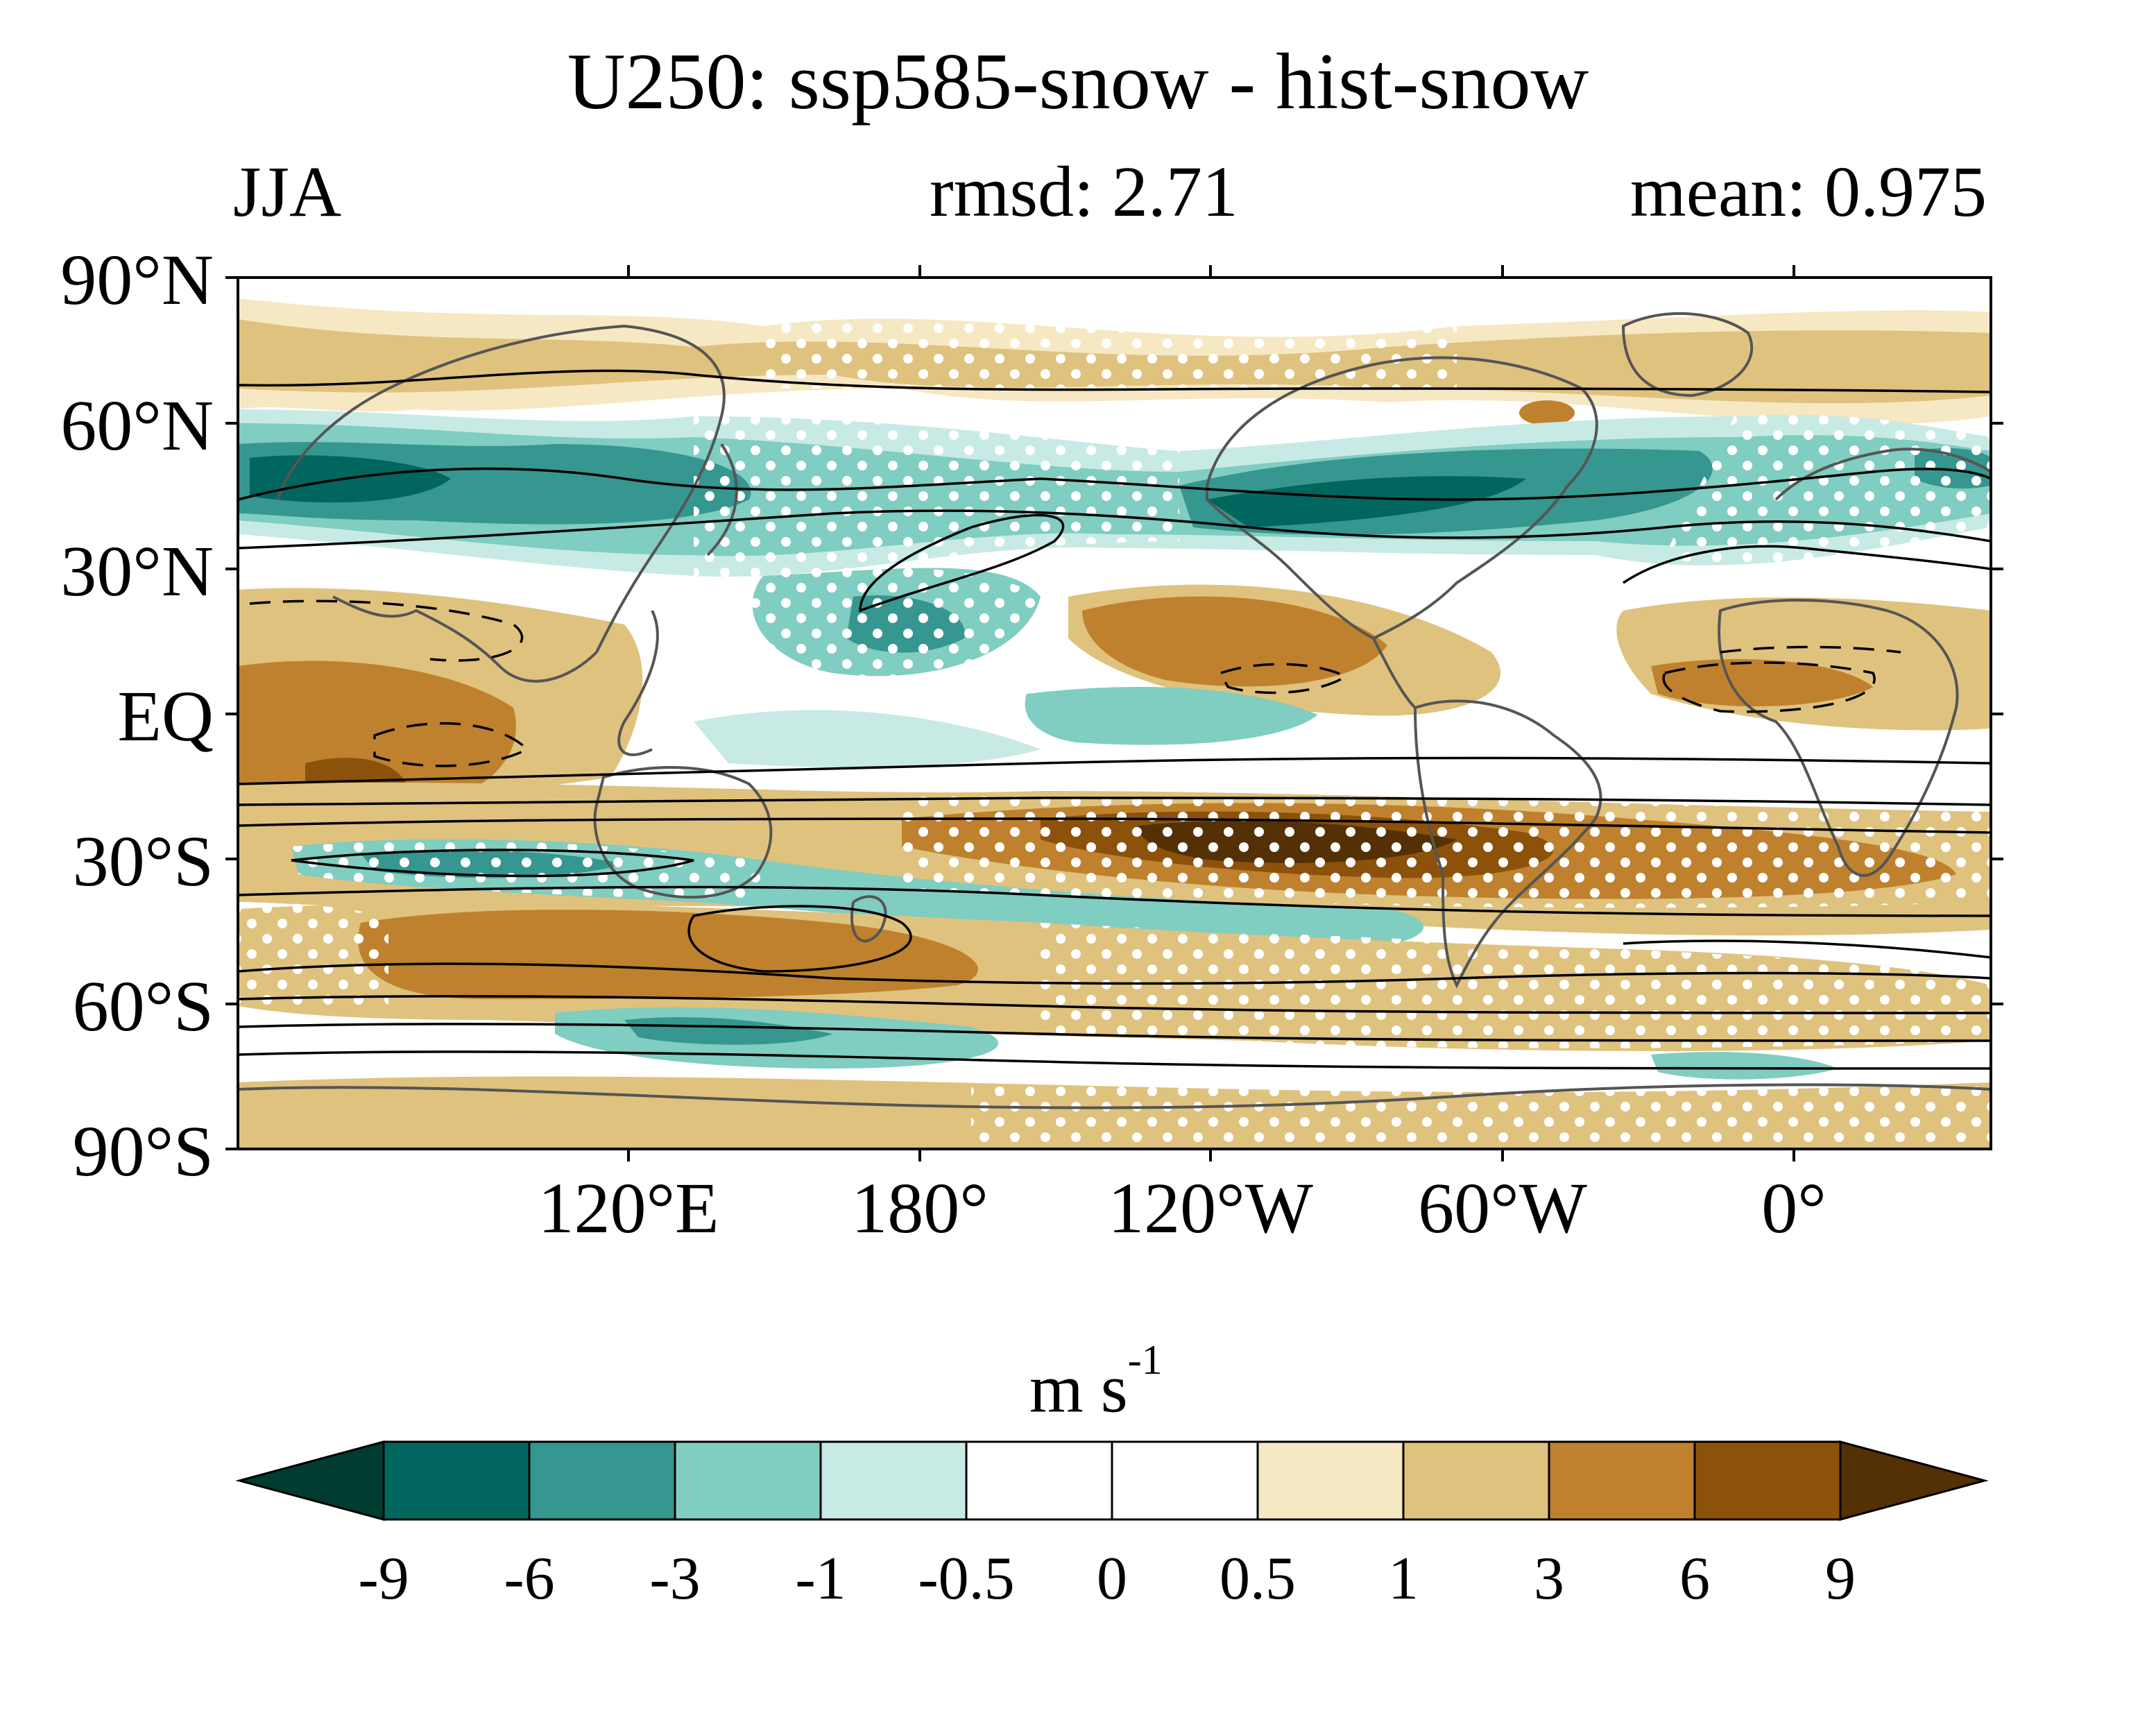 This screenshot has width=2156, height=1720. What do you see at coordinates (1145, 1360) in the screenshot?
I see `colorbar-units-exponent: -1` at bounding box center [1145, 1360].